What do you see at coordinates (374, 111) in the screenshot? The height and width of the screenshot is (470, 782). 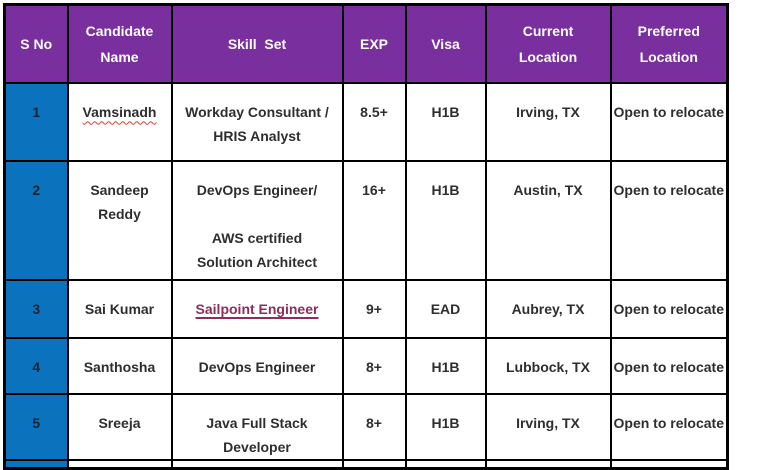 I see `cell-text-exp: 8.5+` at bounding box center [374, 111].